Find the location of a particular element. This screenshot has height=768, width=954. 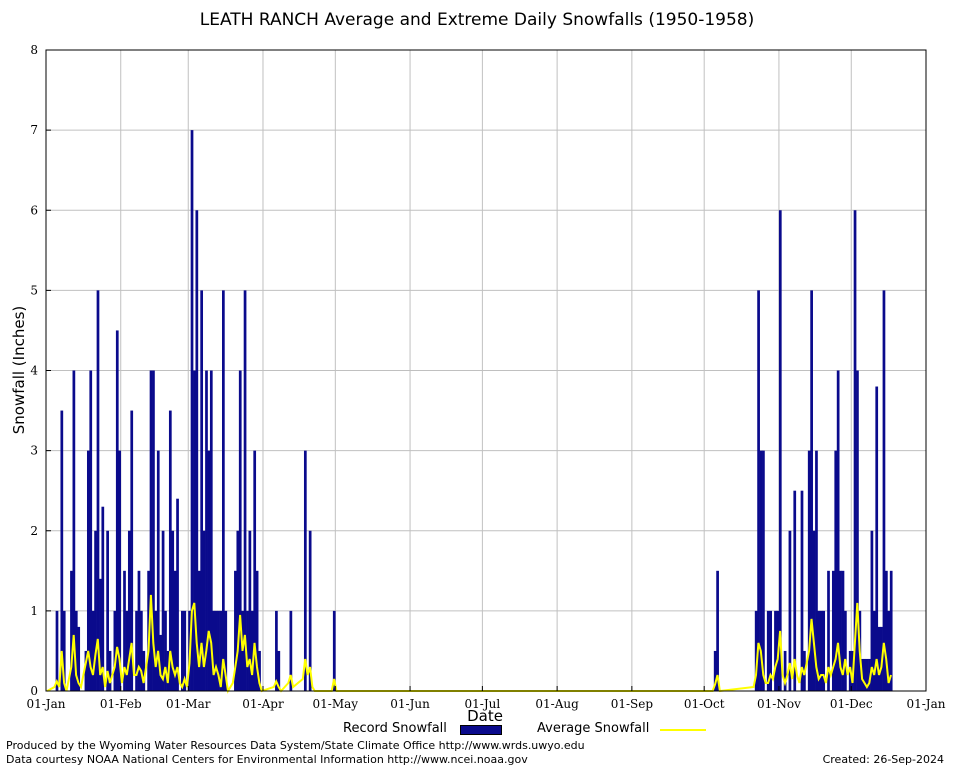

x-tick-label: 01-Apr is located at coordinates (263, 704).